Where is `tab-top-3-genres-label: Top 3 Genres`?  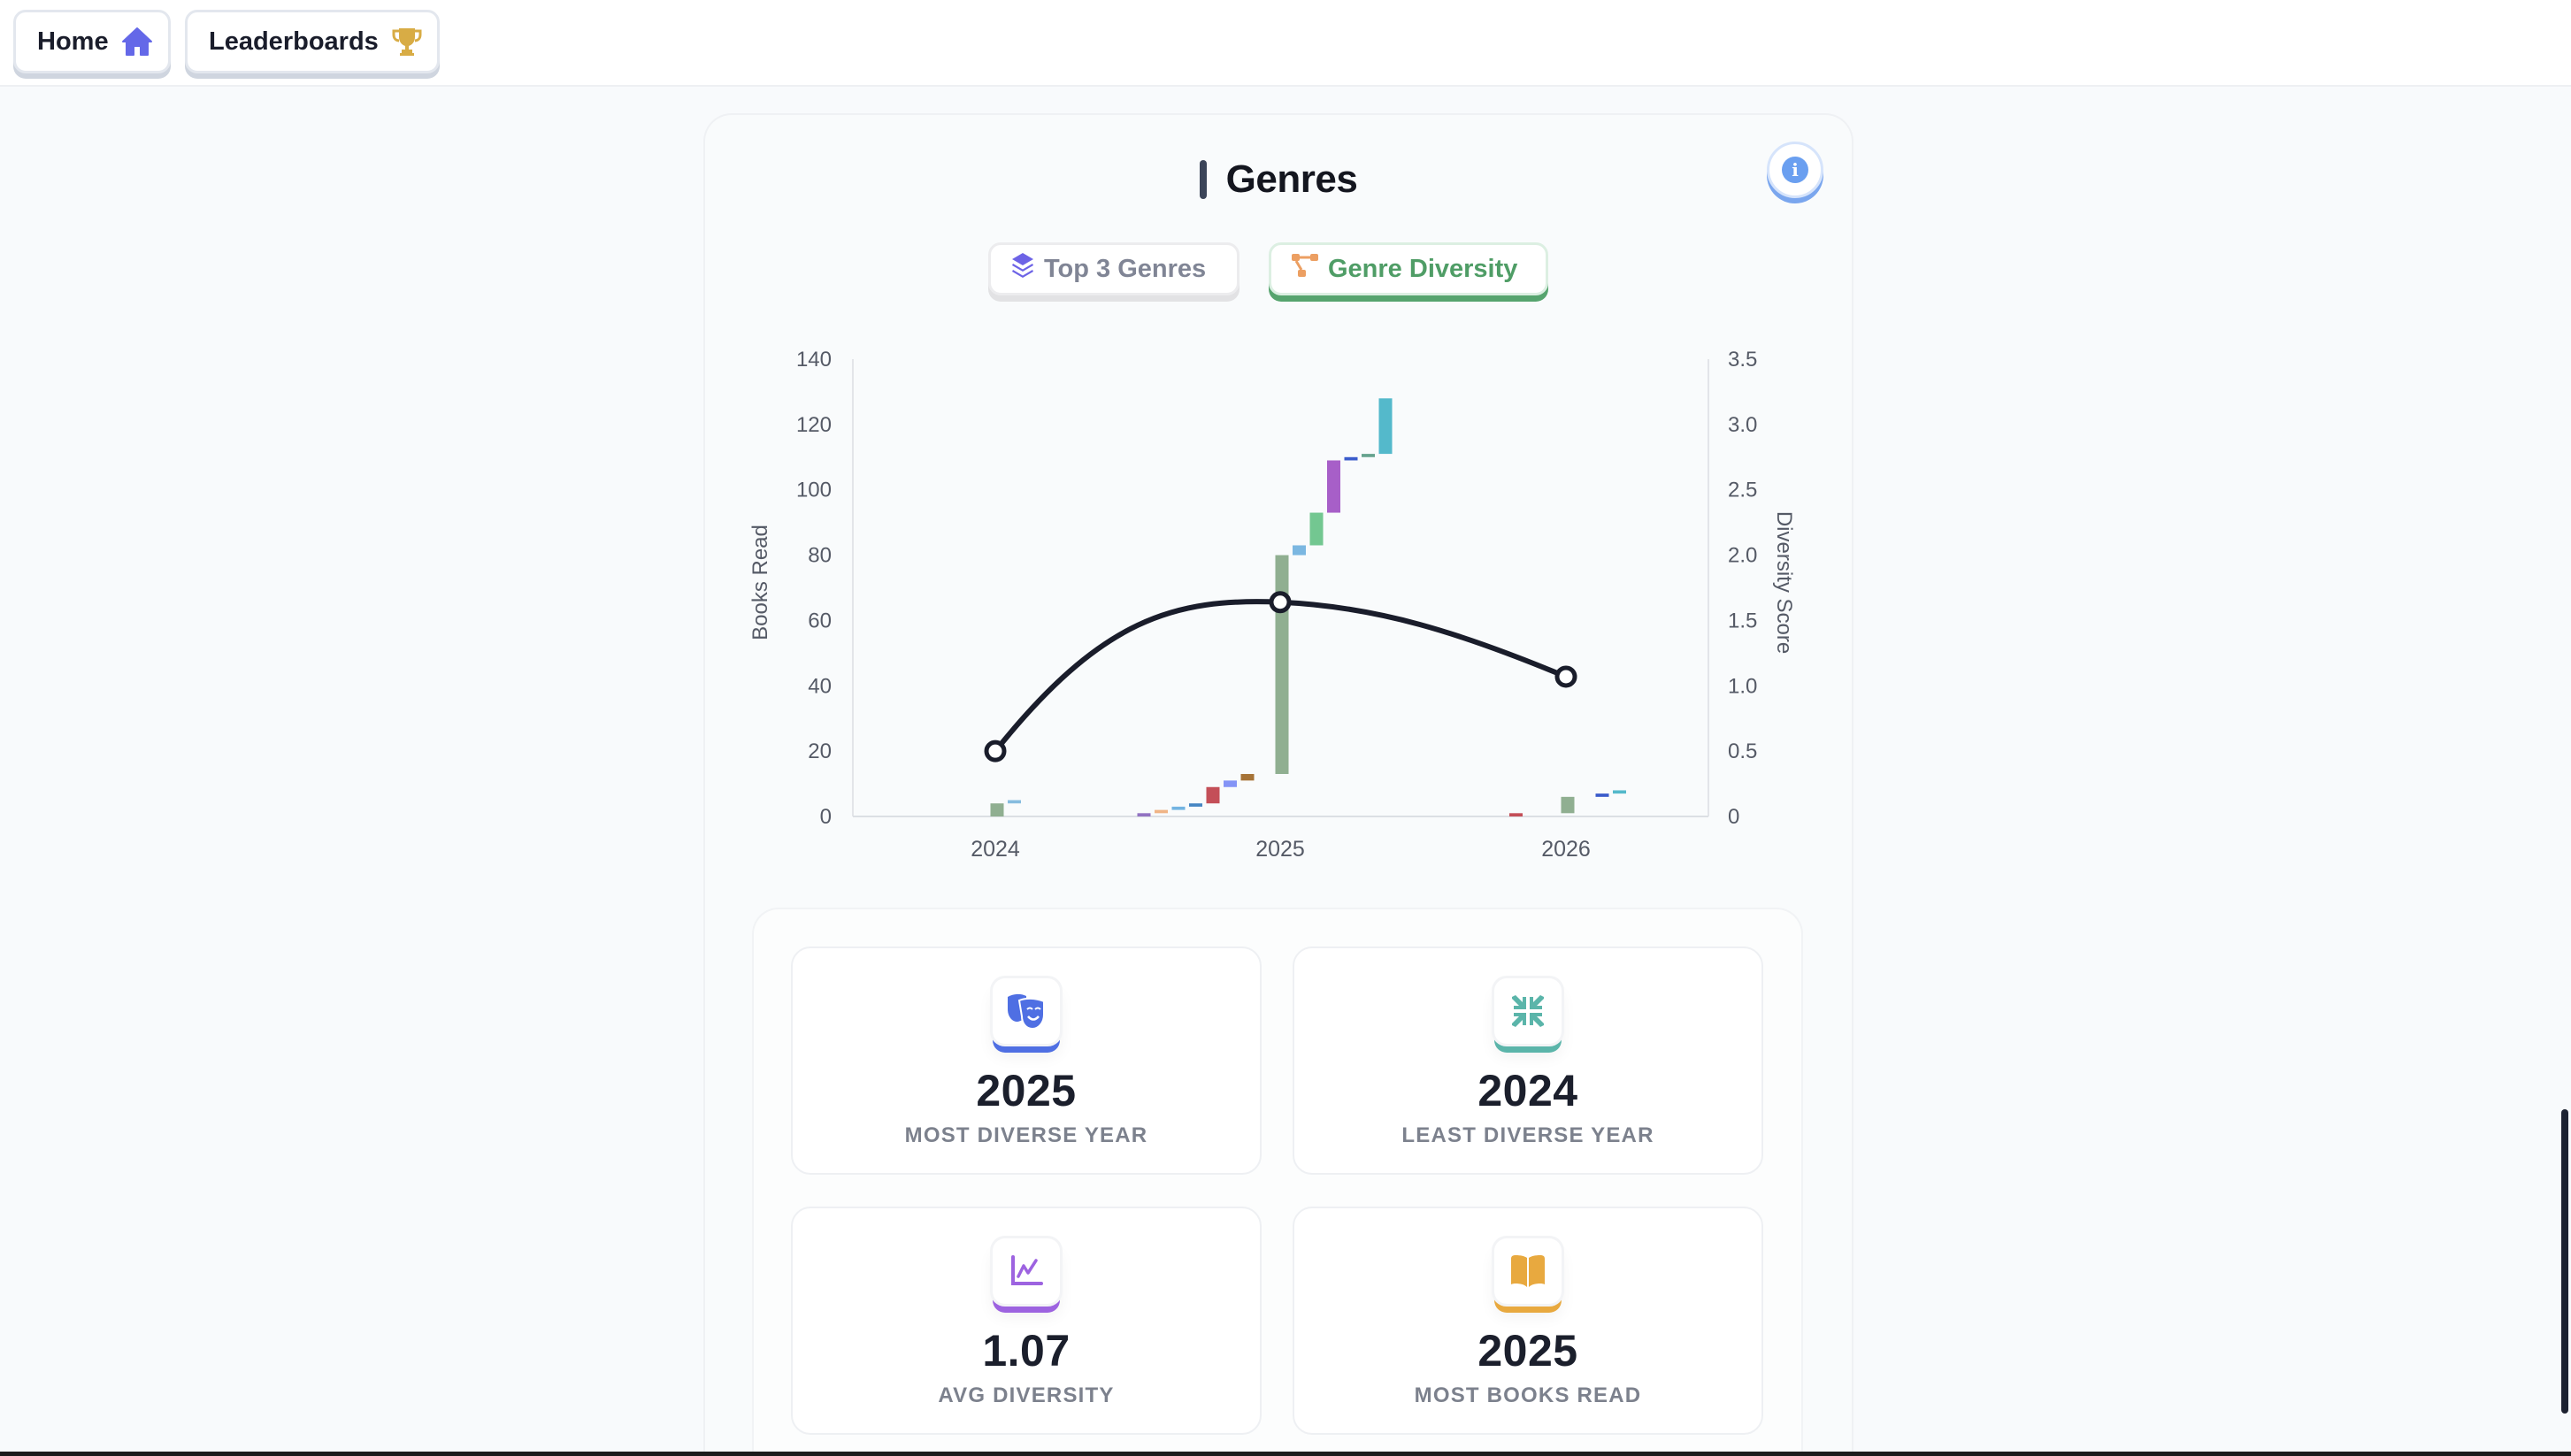
tab-top-3-genres-label: Top 3 Genres is located at coordinates (1125, 268).